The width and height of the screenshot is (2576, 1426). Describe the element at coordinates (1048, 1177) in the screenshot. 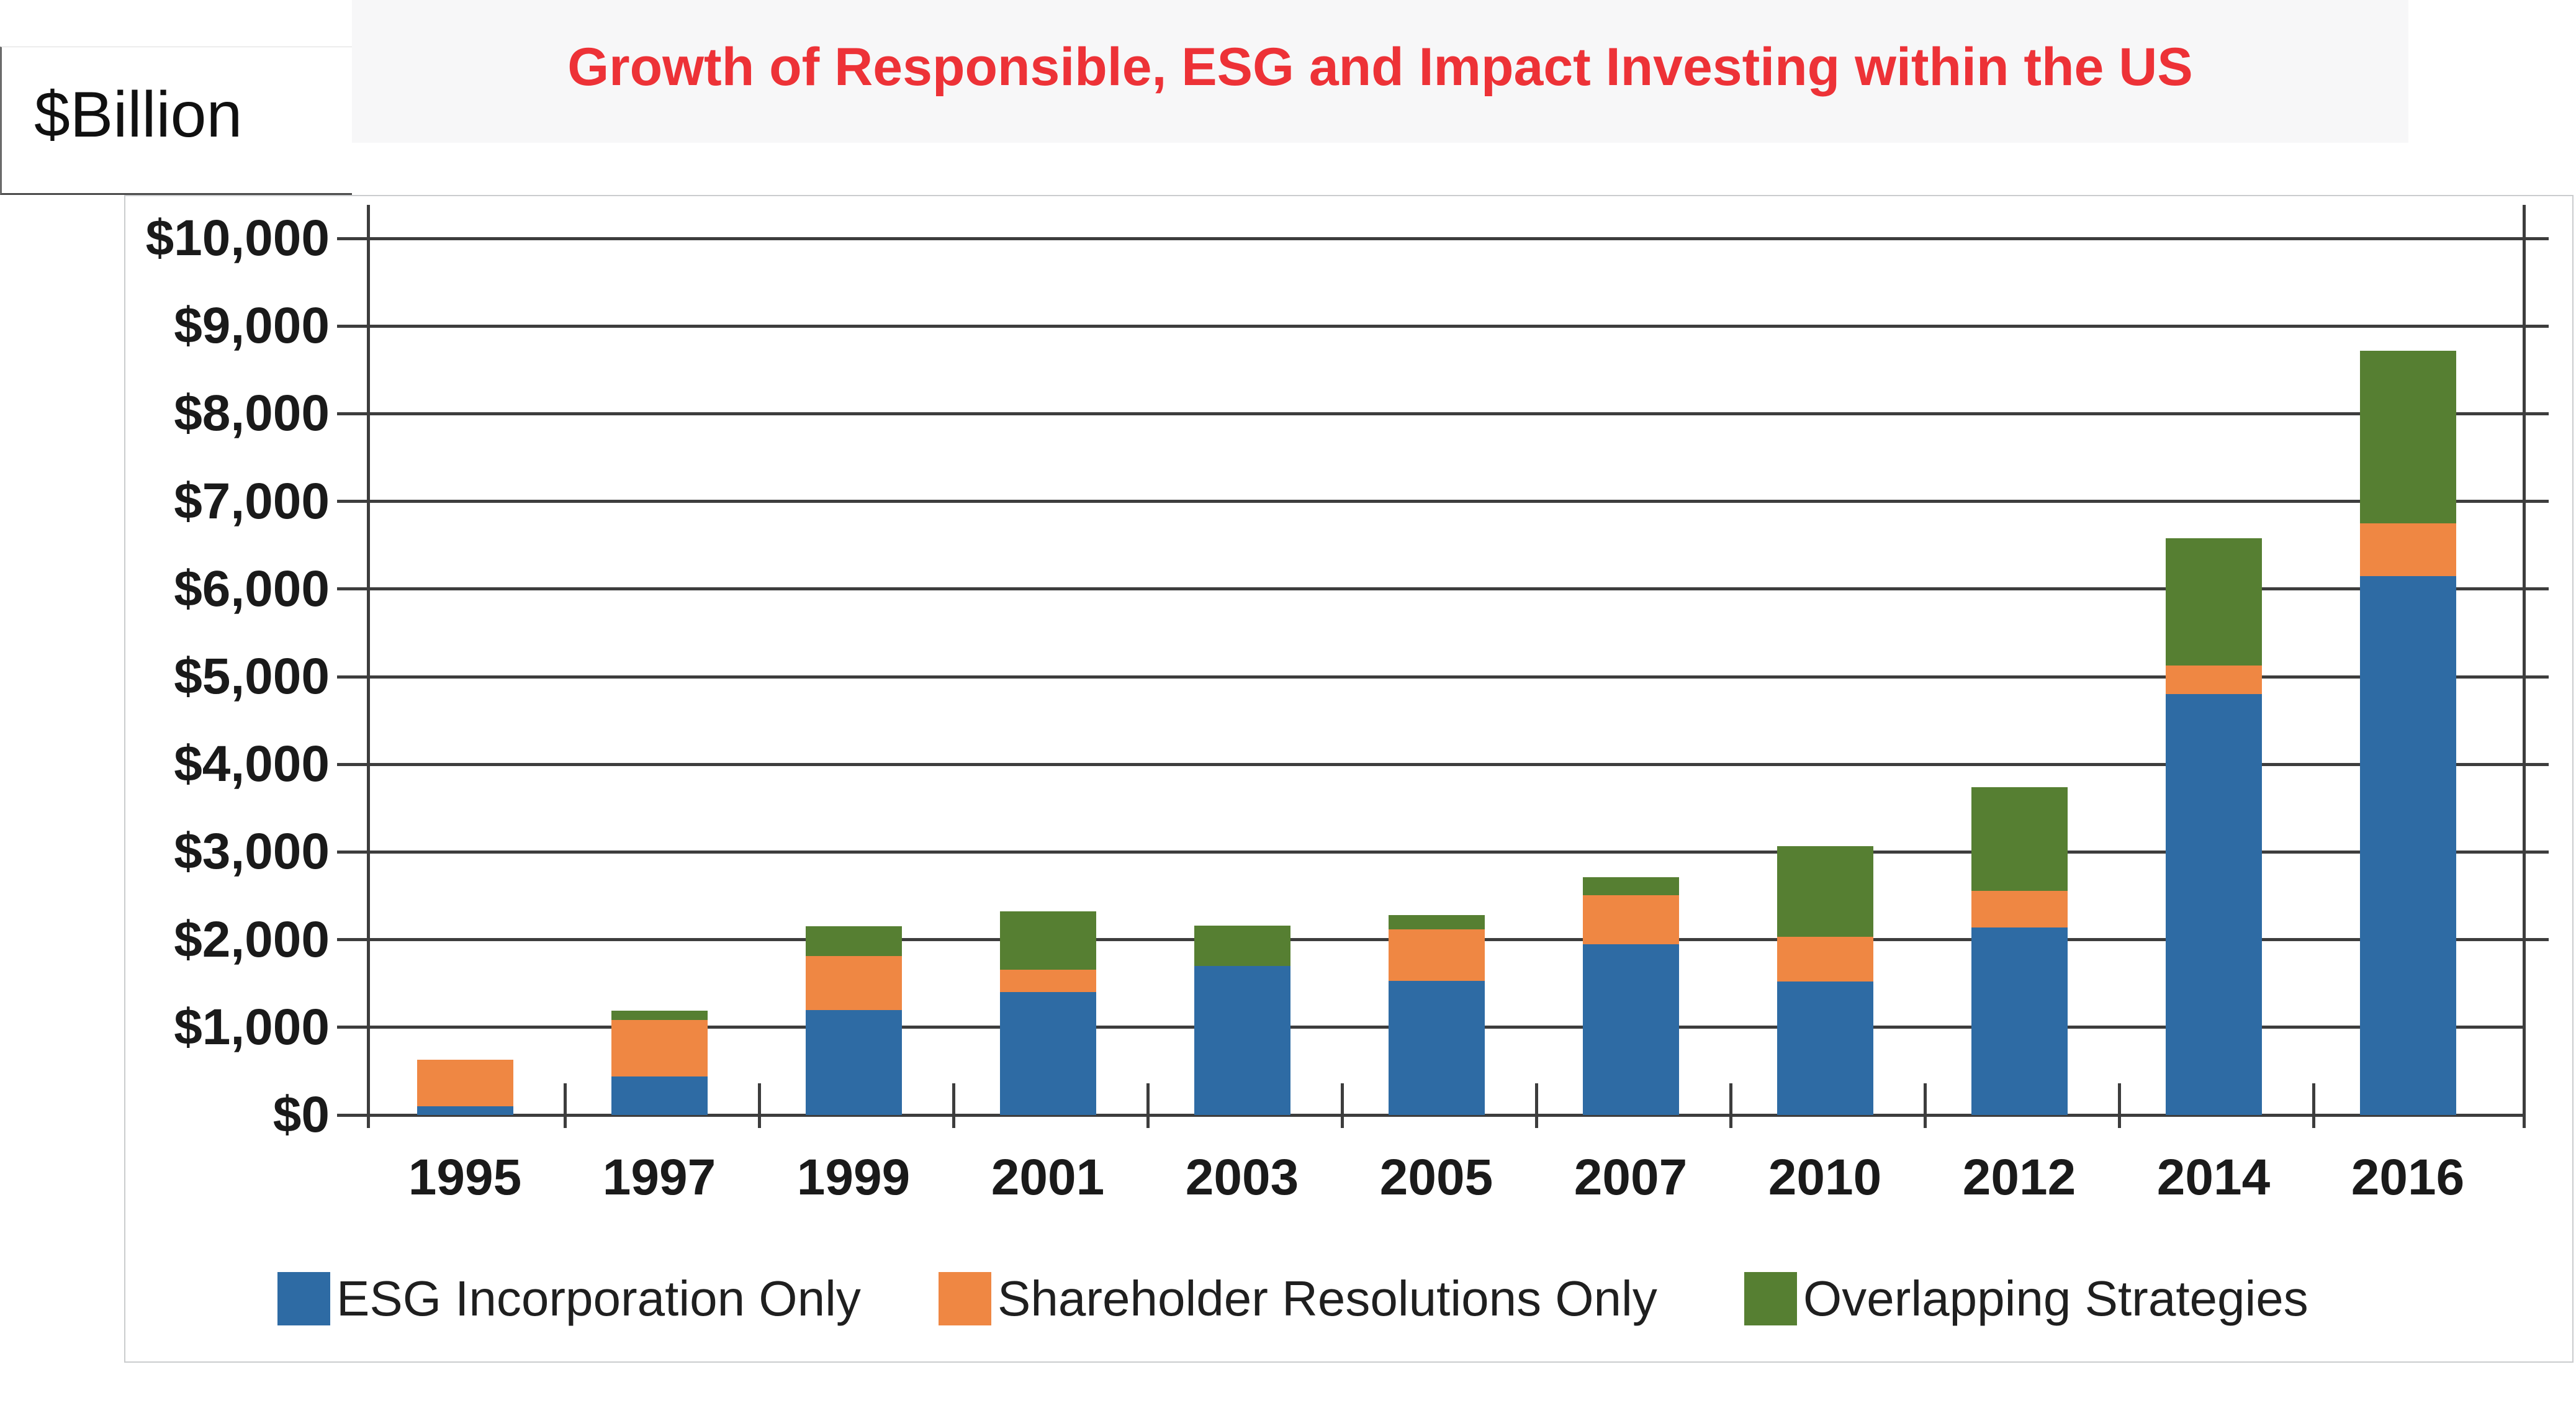

I see `x-label-2001: 2001` at that location.